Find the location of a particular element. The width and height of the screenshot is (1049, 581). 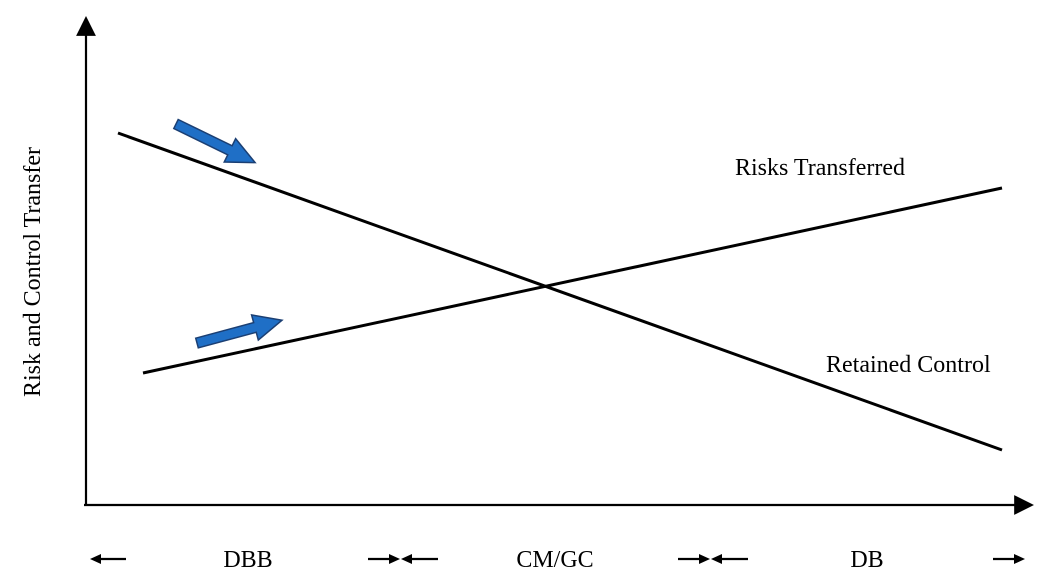

db-left-arrow-icon is located at coordinates (729, 559).